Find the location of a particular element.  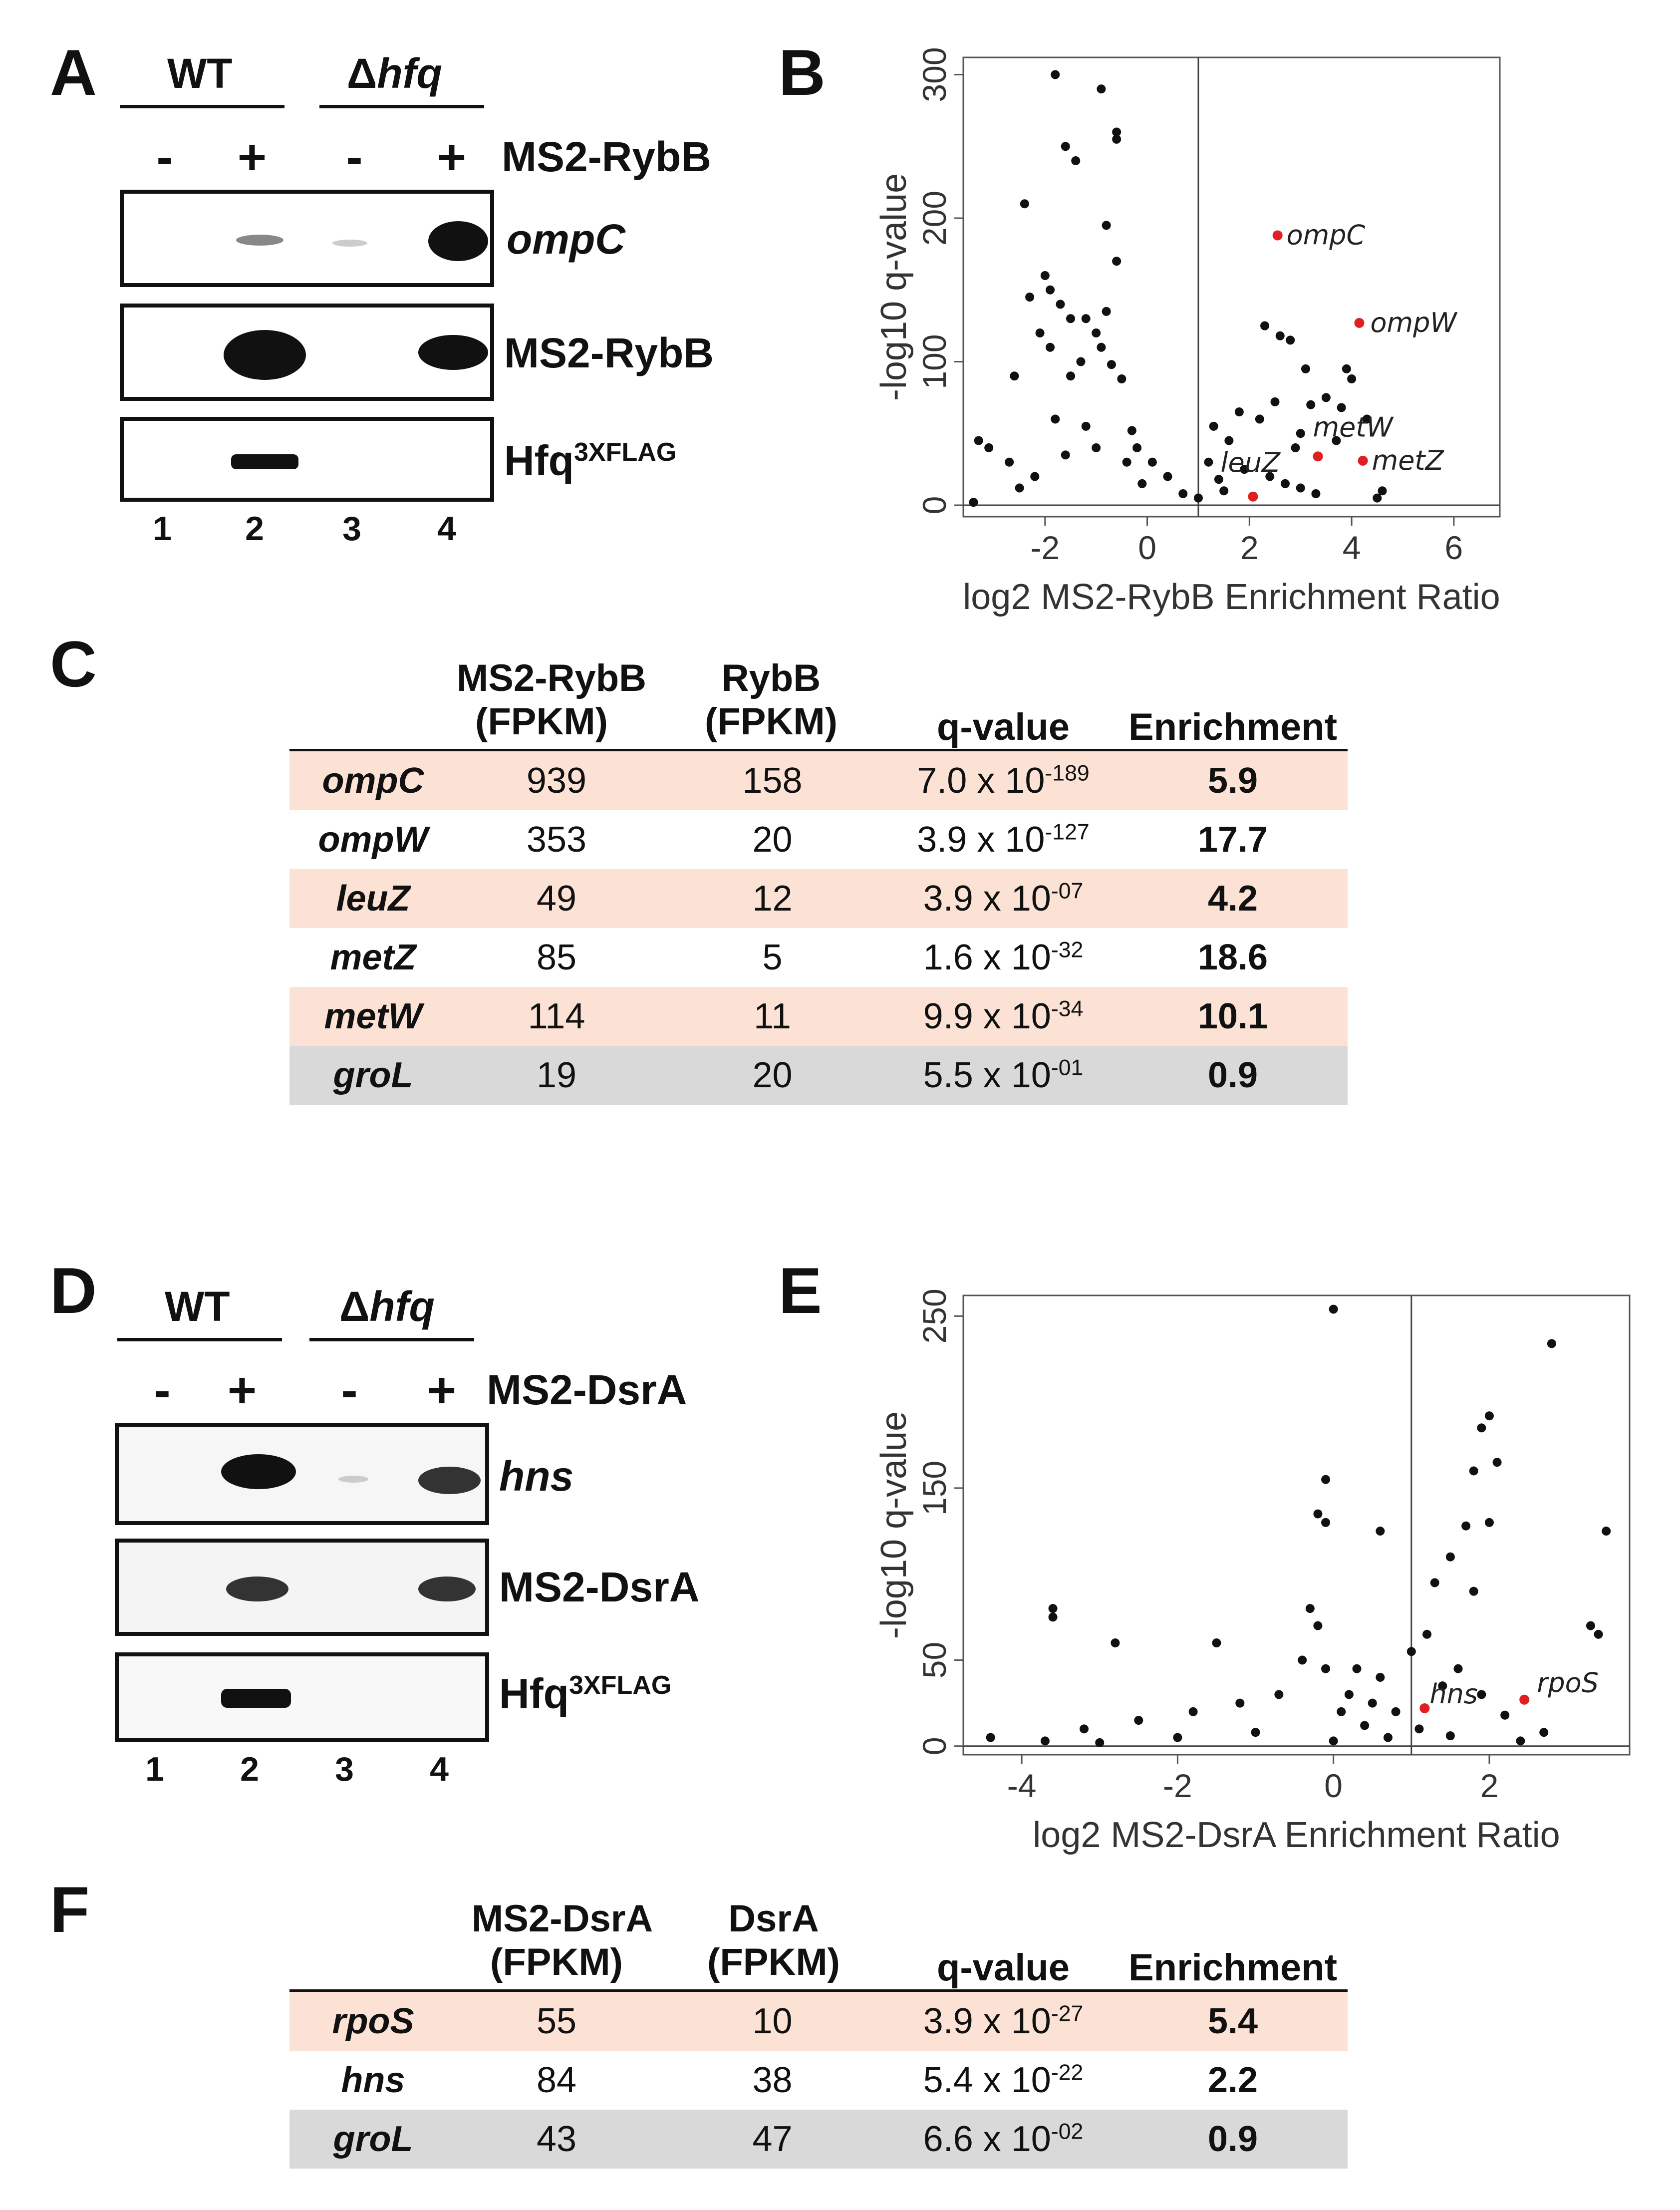

panel-f-label: F is located at coordinates (70, 1909).